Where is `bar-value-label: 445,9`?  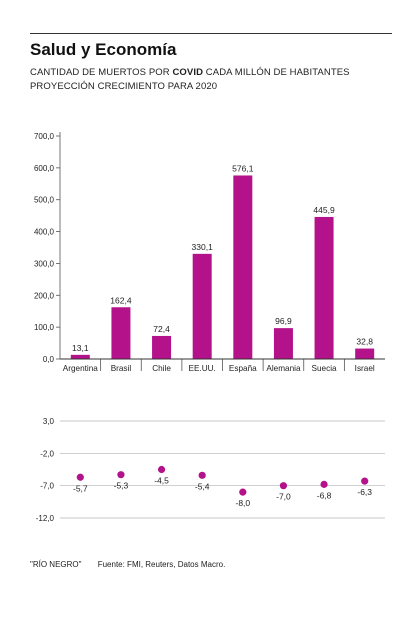 bar-value-label: 445,9 is located at coordinates (324, 210).